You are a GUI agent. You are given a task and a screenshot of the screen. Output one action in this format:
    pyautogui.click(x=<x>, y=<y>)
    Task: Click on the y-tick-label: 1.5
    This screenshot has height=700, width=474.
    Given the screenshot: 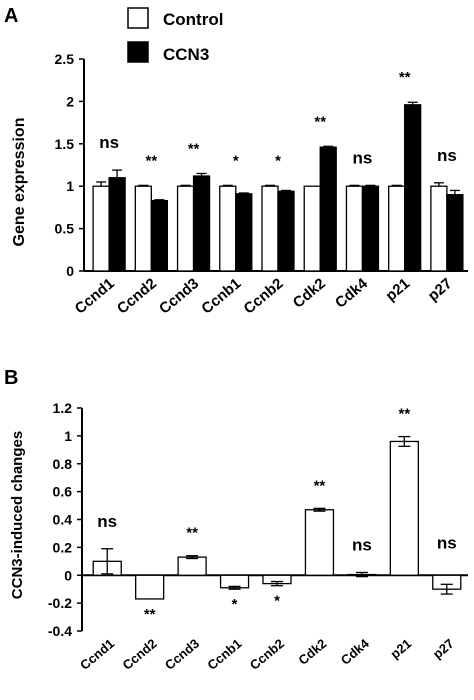 What is the action you would take?
    pyautogui.click(x=65, y=144)
    